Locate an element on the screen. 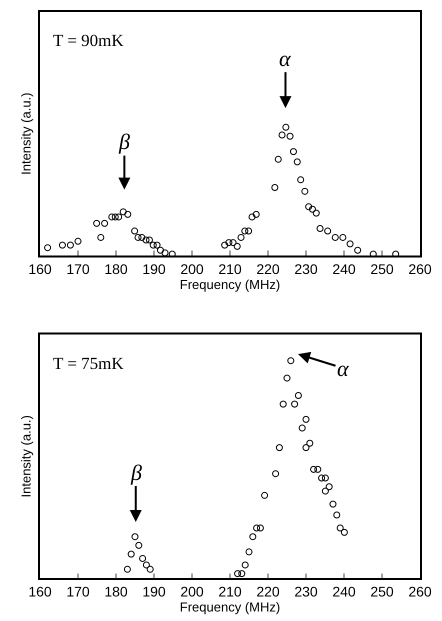 This screenshot has width=442, height=621. x-tick-label: 170 is located at coordinates (78, 268).